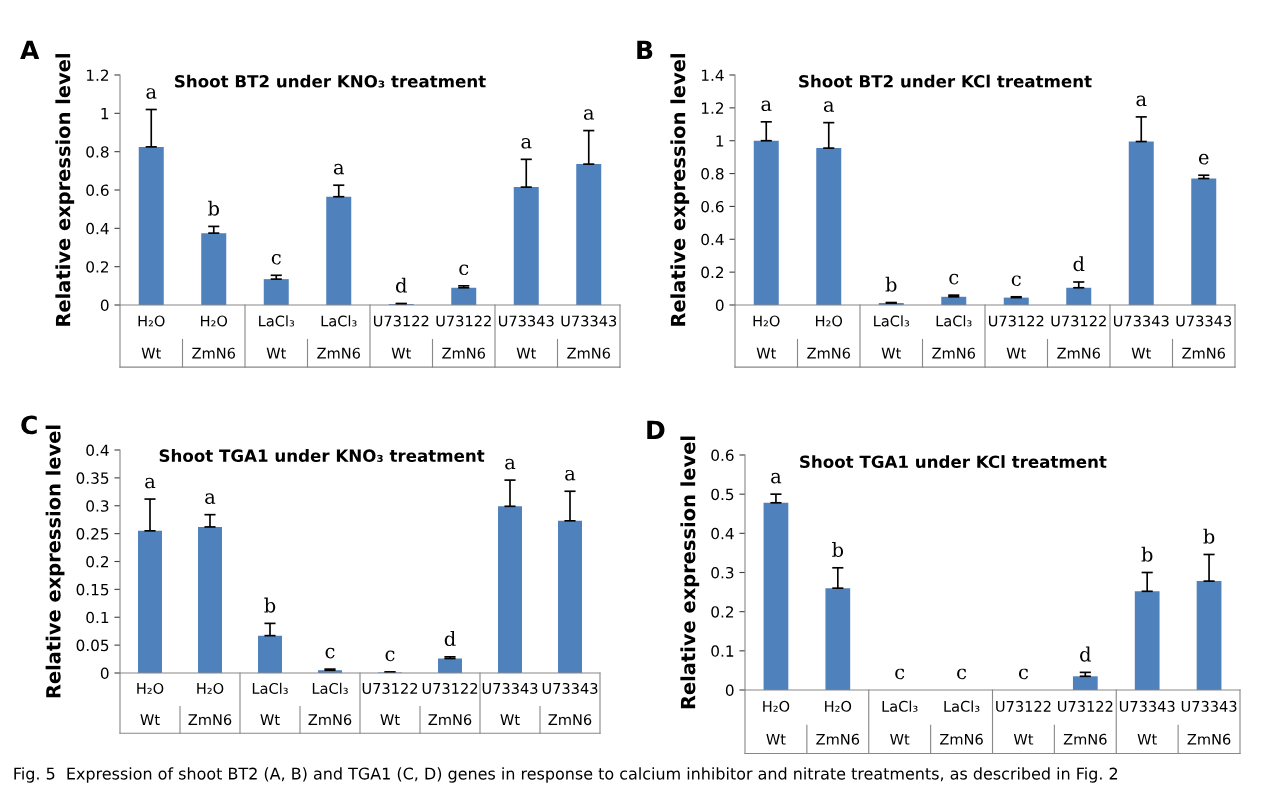  Describe the element at coordinates (566, 775) in the screenshot. I see `caption: Fig. 5 Expression of shoot BT2 (A, B) and TGA1 (C, D) genes in response to calcium inhibitor and nitrate treatments, as described in Fig. 2` at that location.